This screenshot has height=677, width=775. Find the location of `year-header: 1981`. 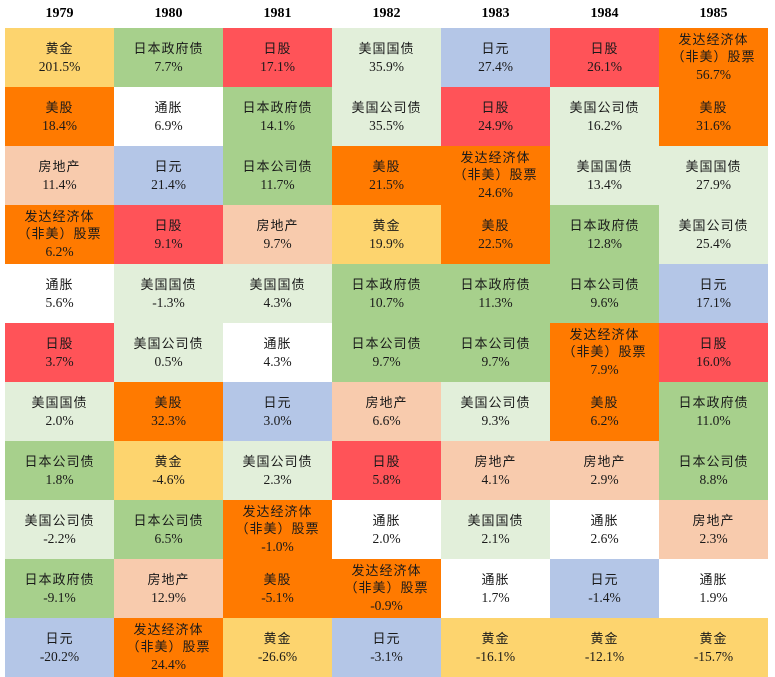

year-header: 1981 is located at coordinates (277, 13).